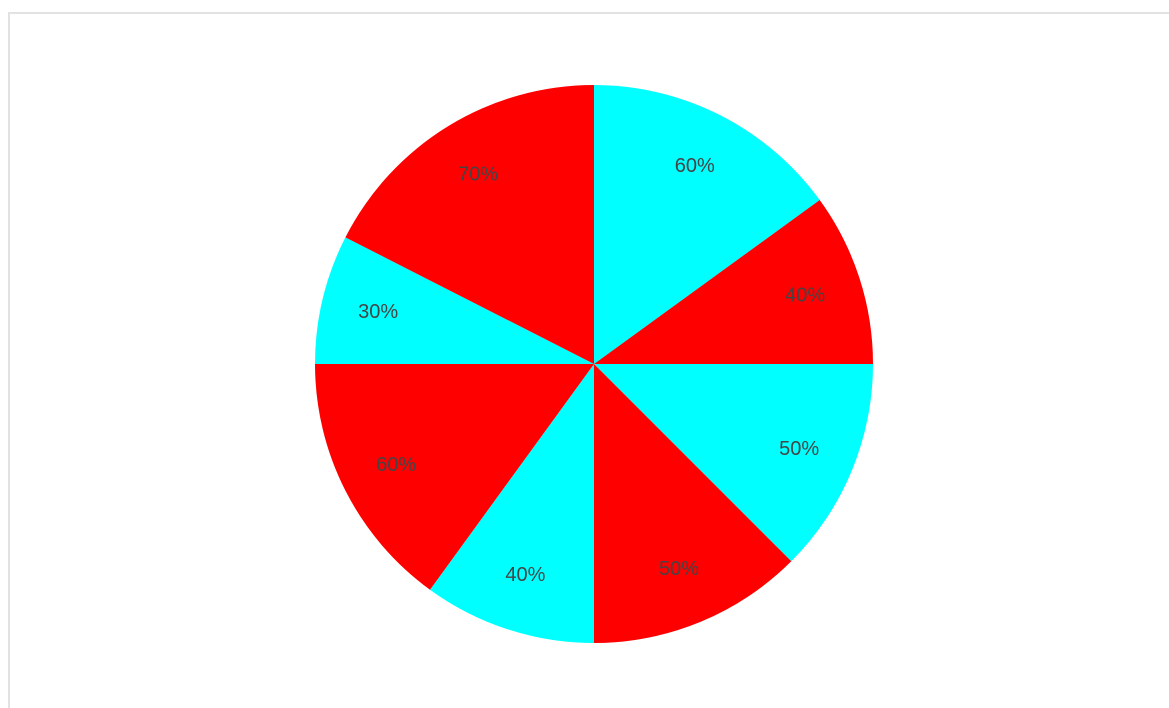  I want to click on slice-label-4: 50%, so click(679, 569).